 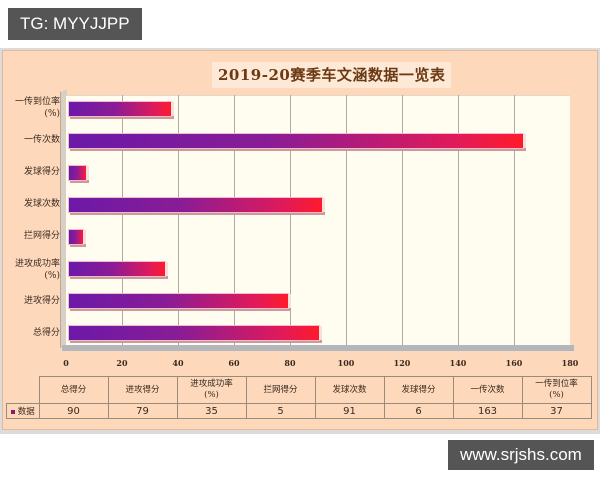 What do you see at coordinates (121, 109) in the screenshot?
I see `bar-pass-accuracy` at bounding box center [121, 109].